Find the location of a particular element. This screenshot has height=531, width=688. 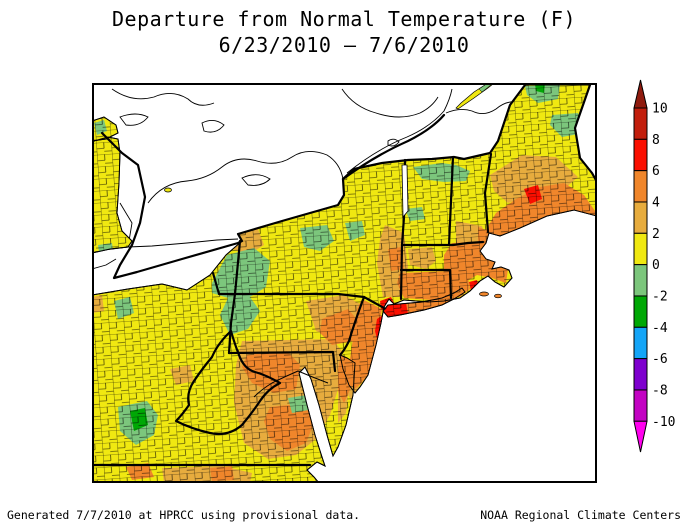

page-subtitle-dates: 6/23/2010 – 7/6/2010 is located at coordinates (344, 45).